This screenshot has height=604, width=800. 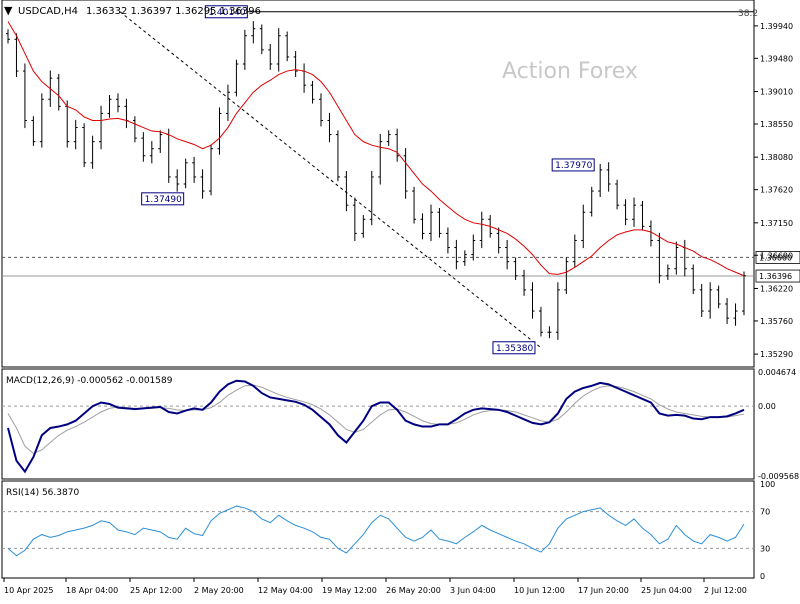 What do you see at coordinates (748, 14) in the screenshot?
I see `corner-value: 38.2` at bounding box center [748, 14].